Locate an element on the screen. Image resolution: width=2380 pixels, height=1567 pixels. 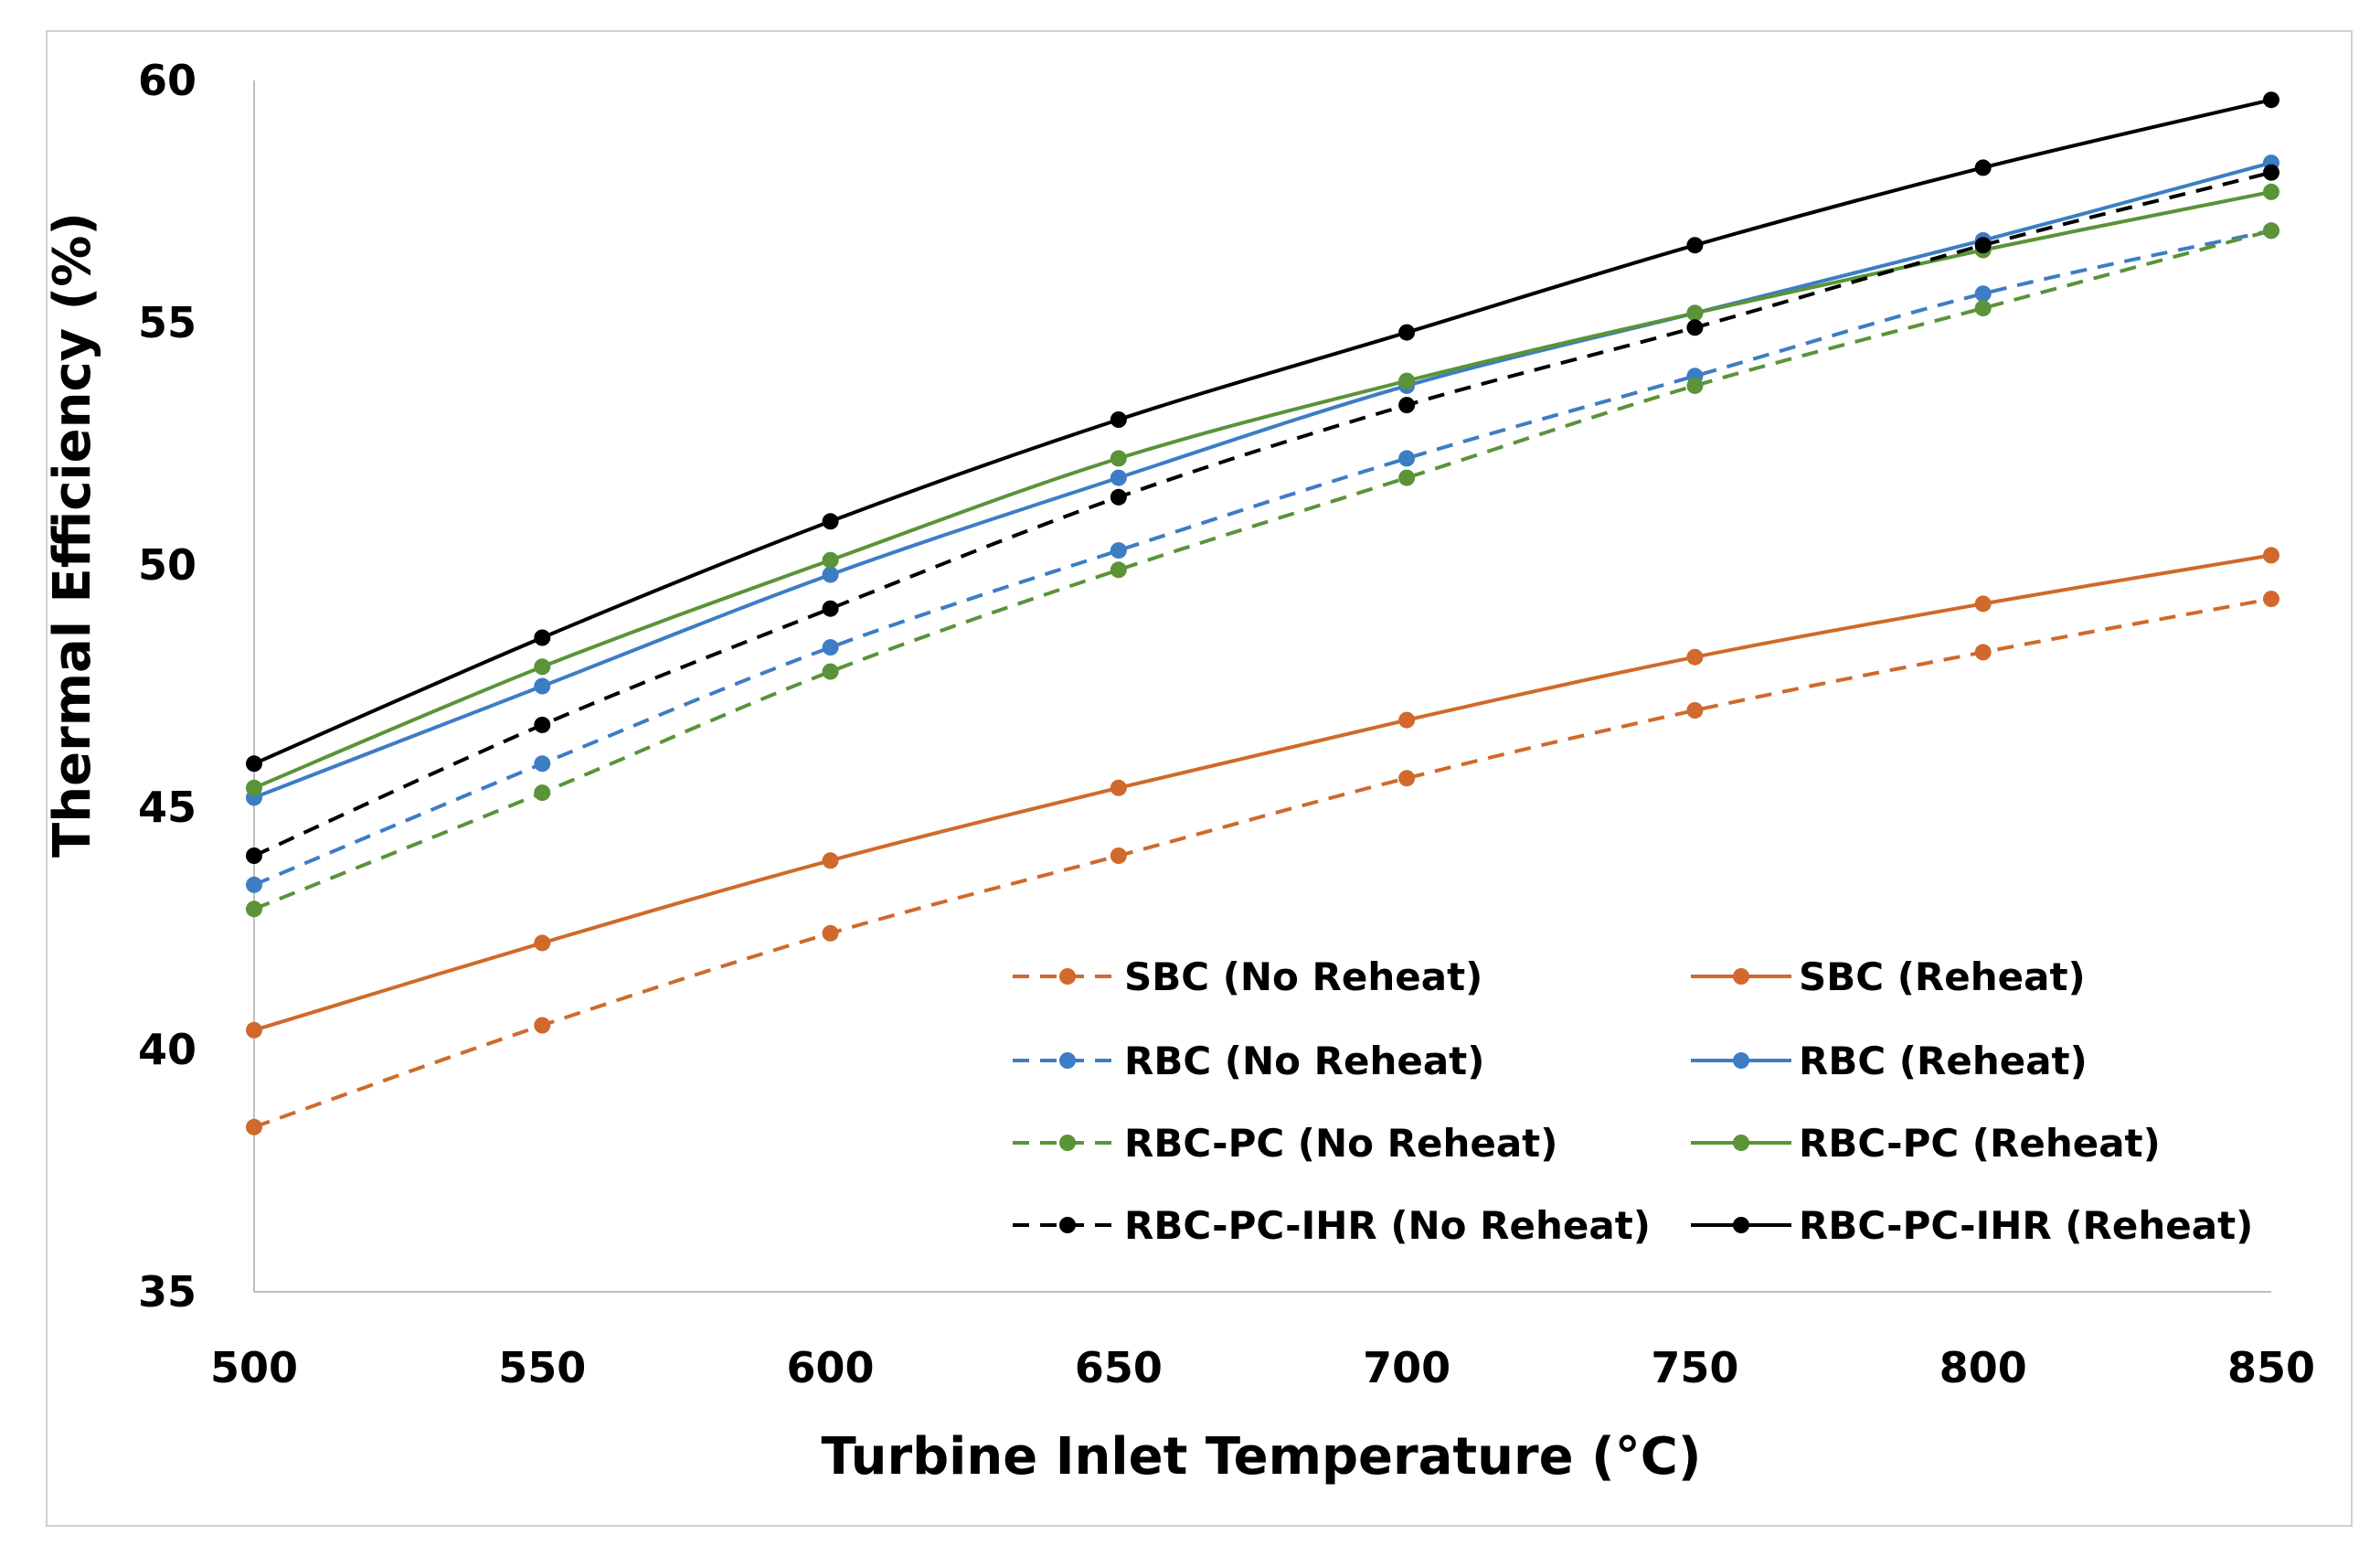
x-tick-label: 850 is located at coordinates (2271, 1367).